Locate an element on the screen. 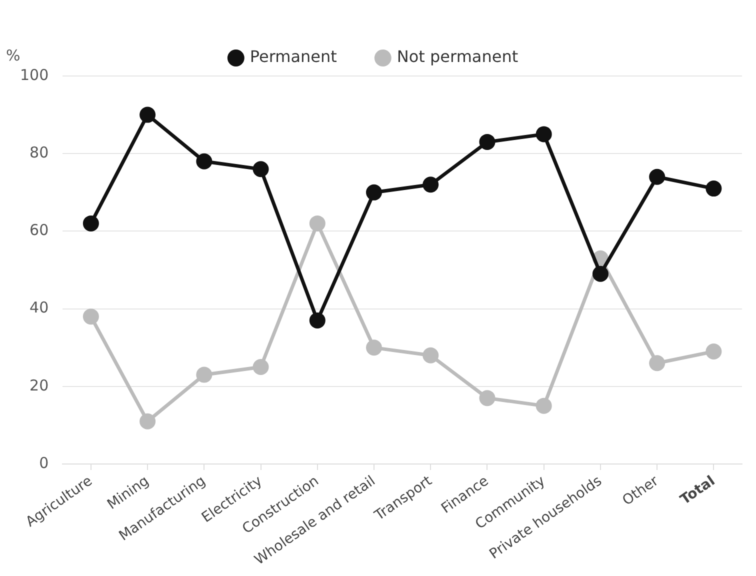 The width and height of the screenshot is (756, 576). y-tick-label: 100 is located at coordinates (34, 75).